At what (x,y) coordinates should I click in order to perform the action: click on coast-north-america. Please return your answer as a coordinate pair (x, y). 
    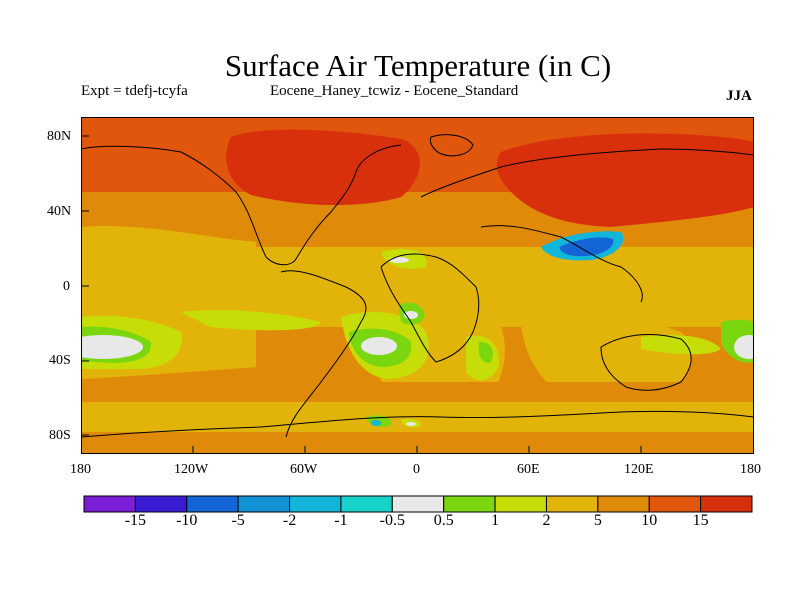
    Looking at the image, I should click on (241, 205).